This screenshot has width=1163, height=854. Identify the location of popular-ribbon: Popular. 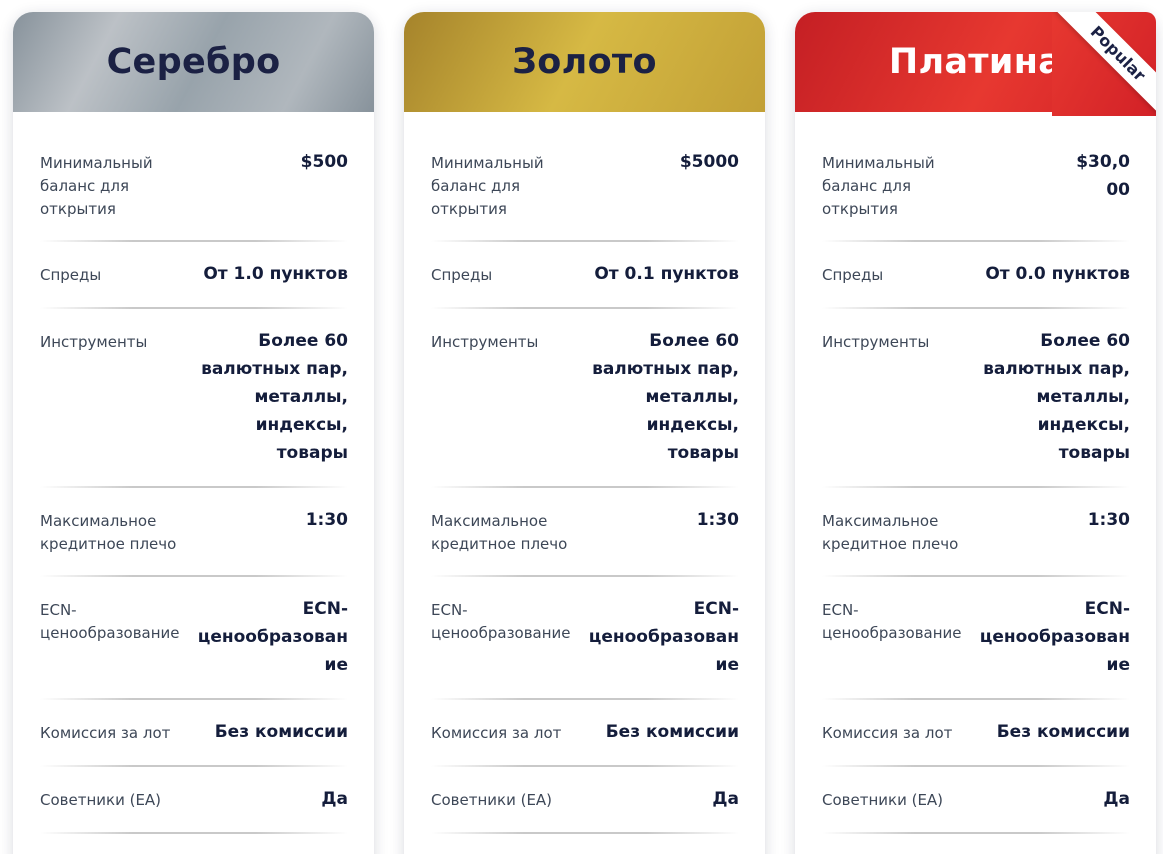
(1104, 64).